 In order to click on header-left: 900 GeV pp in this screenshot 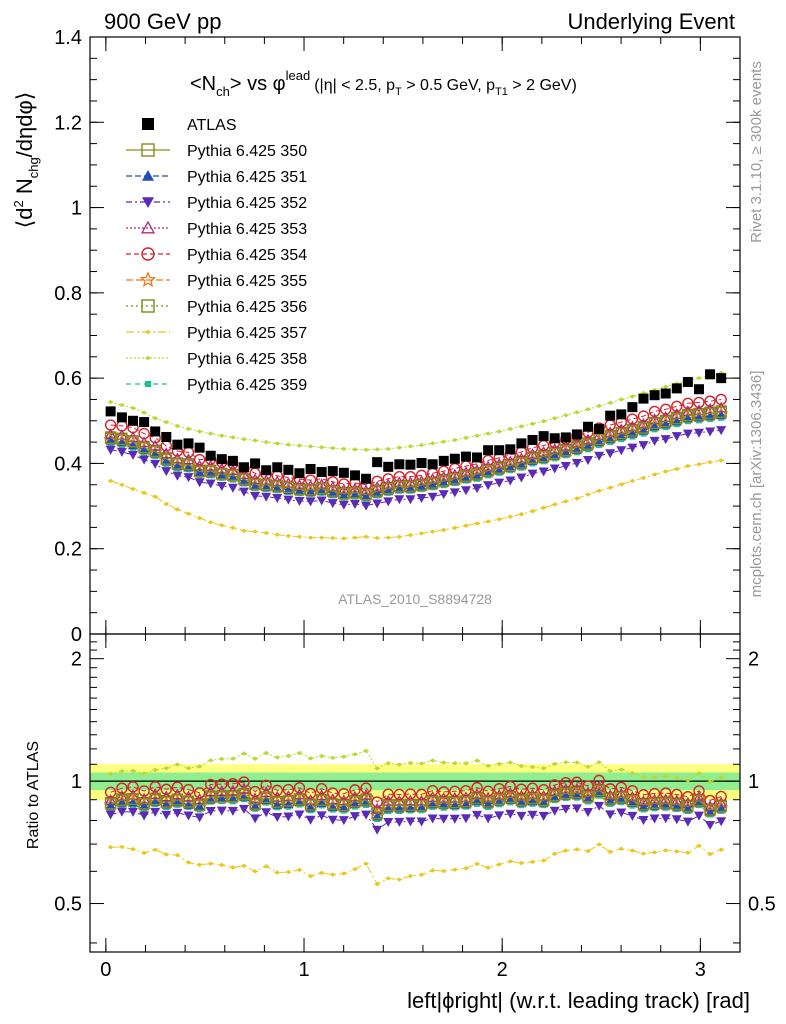, I will do `click(162, 21)`.